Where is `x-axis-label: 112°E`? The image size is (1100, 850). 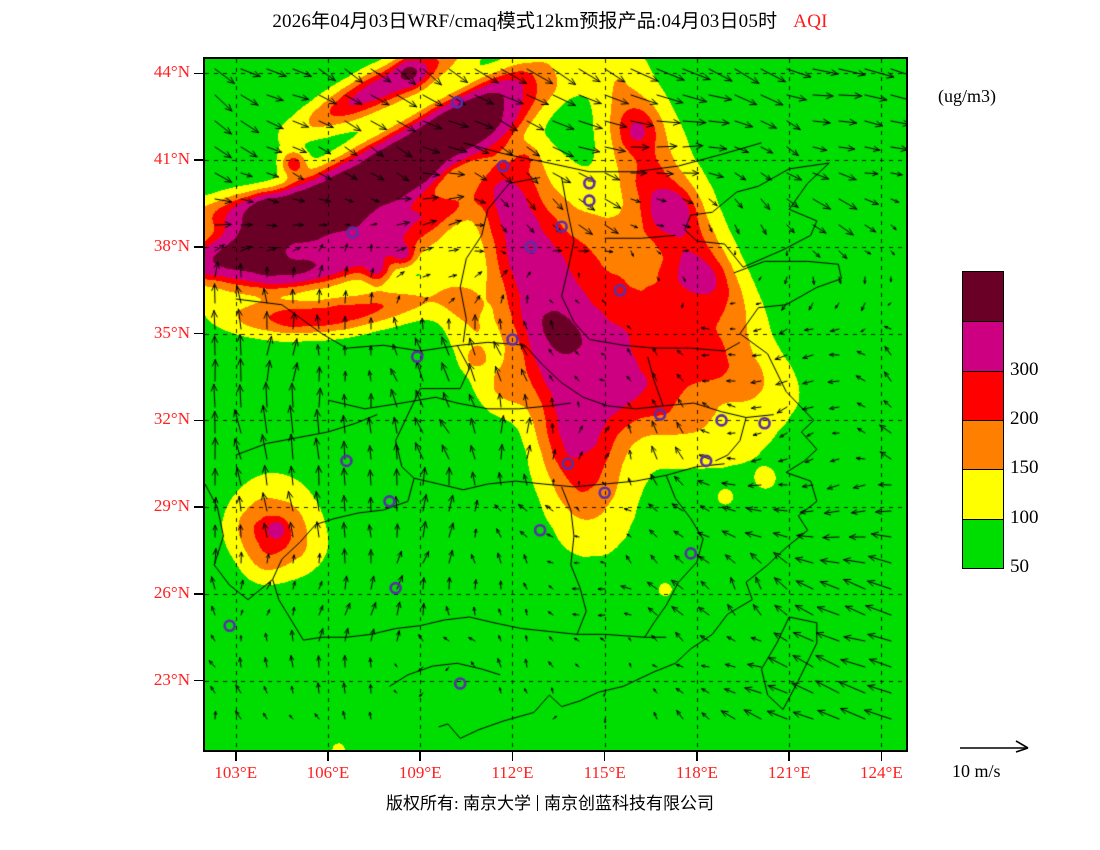
x-axis-label: 112°E is located at coordinates (512, 772).